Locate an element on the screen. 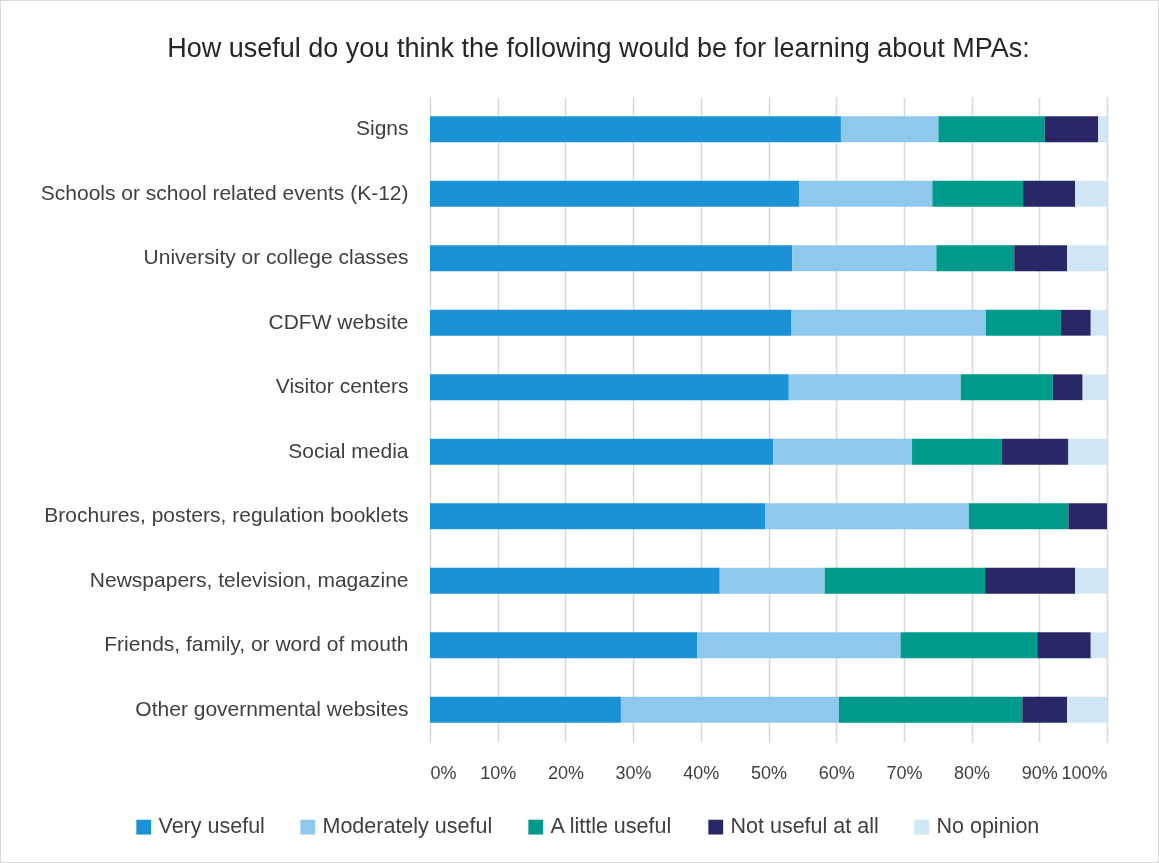  y-tick-label: University or college classes is located at coordinates (276, 257).